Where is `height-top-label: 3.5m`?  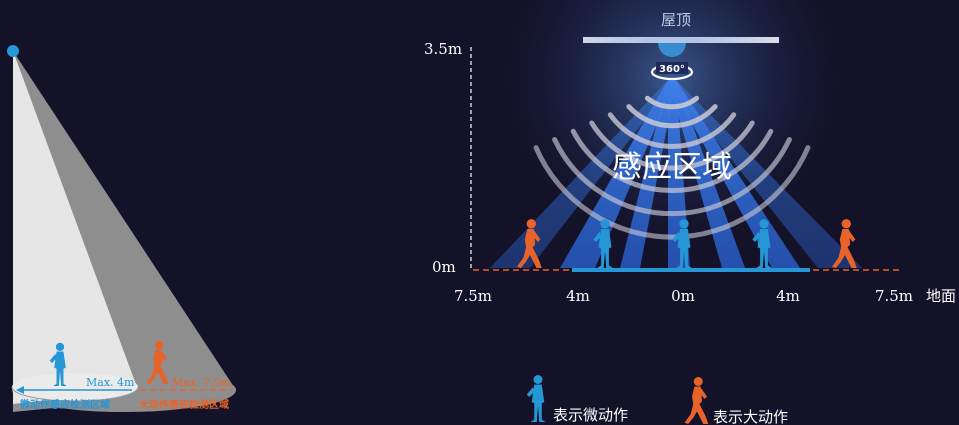 height-top-label: 3.5m is located at coordinates (443, 49).